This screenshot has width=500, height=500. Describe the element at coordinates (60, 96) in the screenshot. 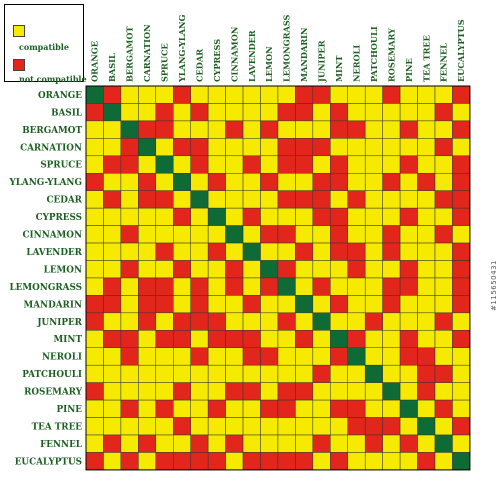

I see `row-label: ORANGE` at that location.